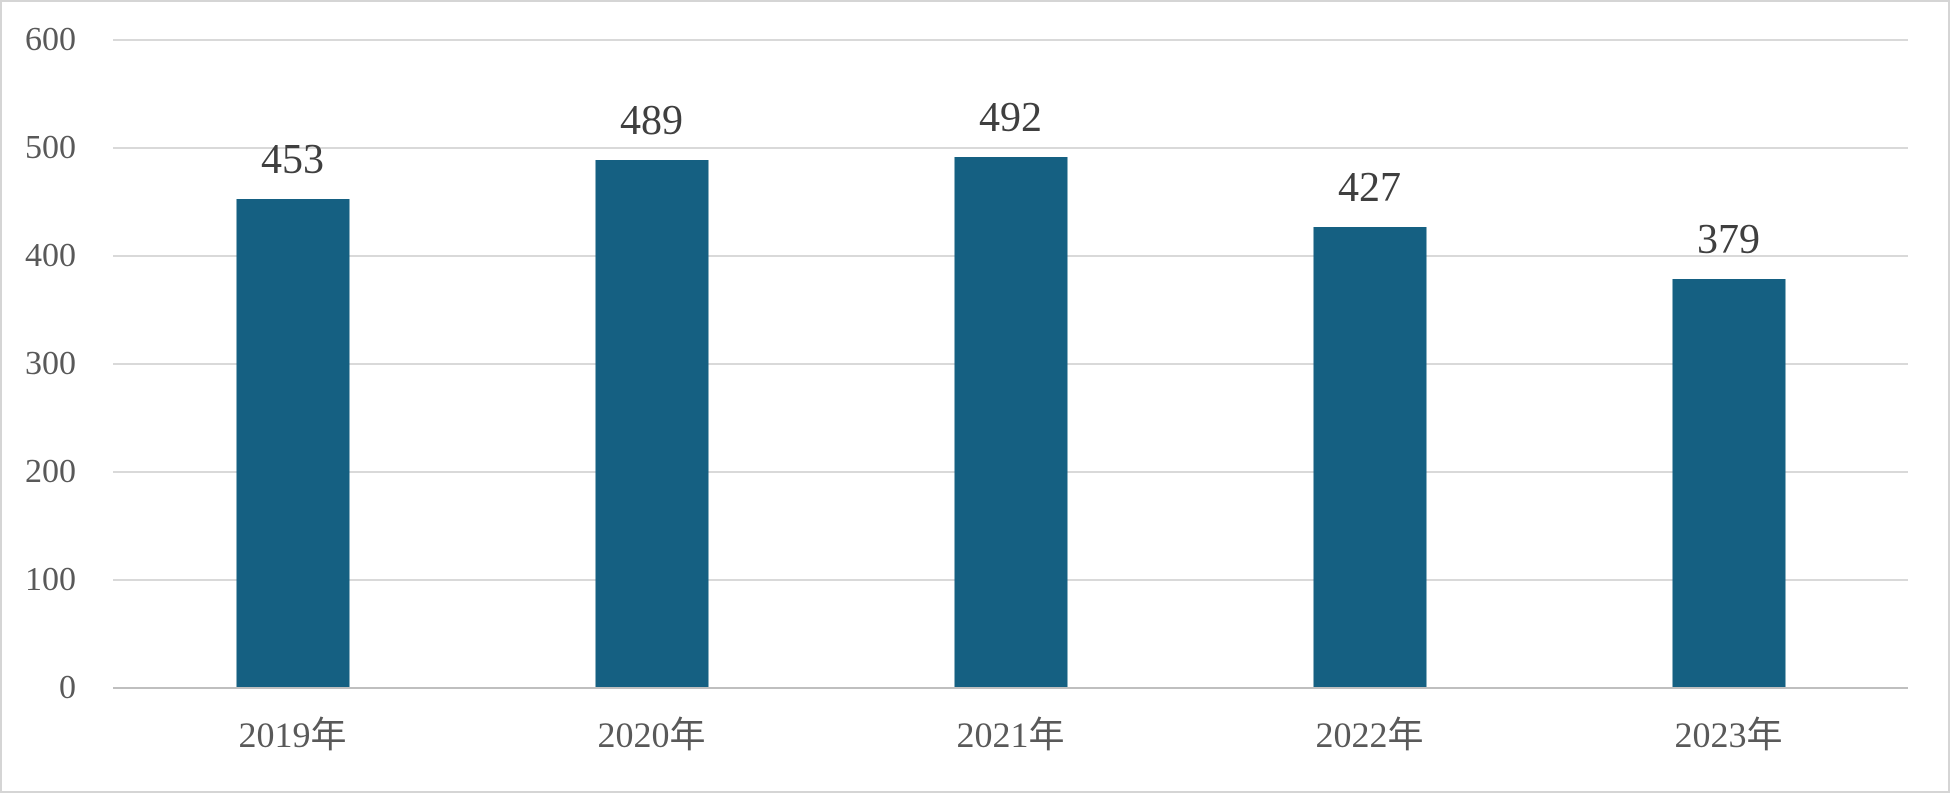 The width and height of the screenshot is (1950, 793). What do you see at coordinates (1010, 688) in the screenshot?
I see `x-axis-line` at bounding box center [1010, 688].